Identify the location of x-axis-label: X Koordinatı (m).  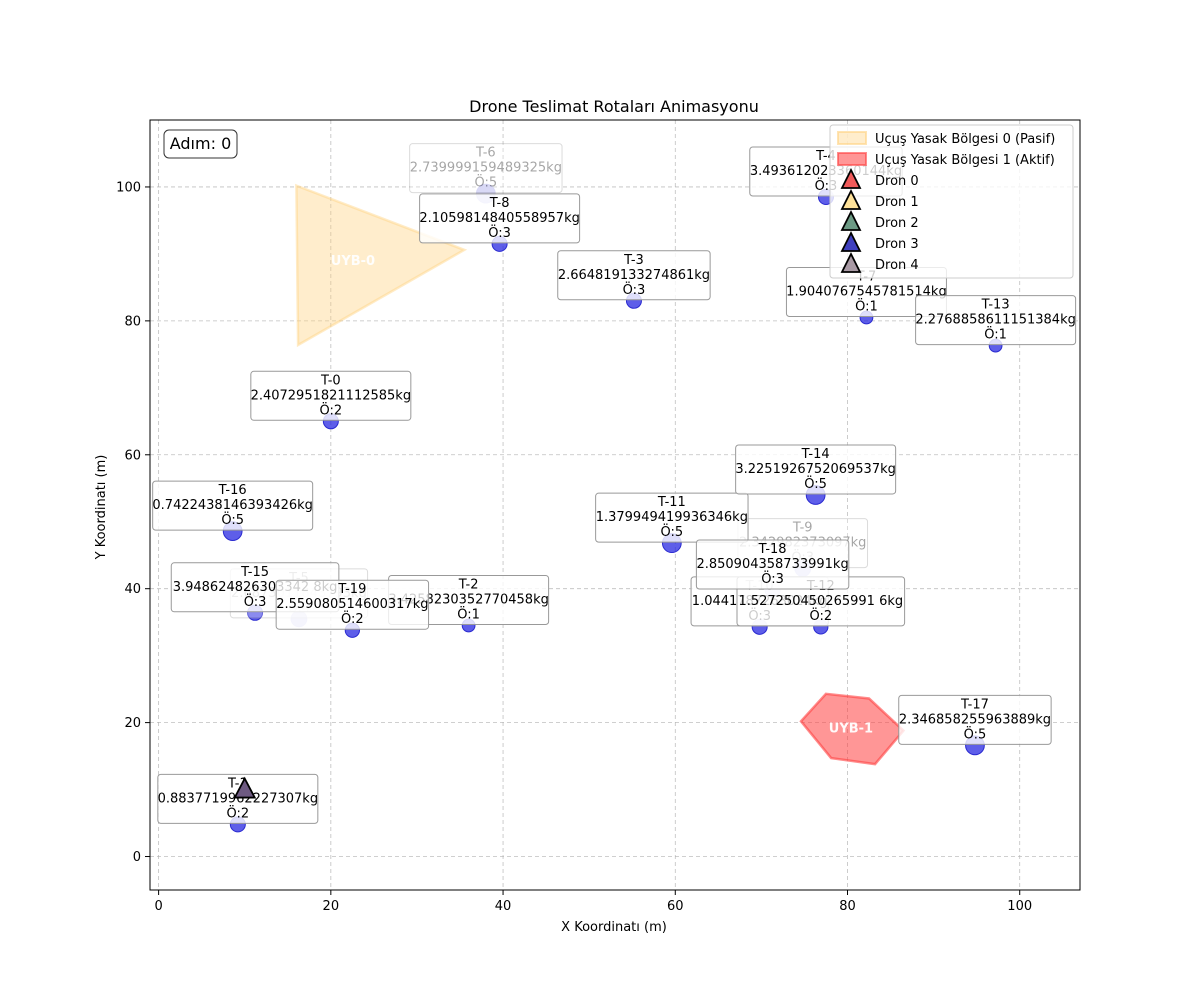
(614, 927).